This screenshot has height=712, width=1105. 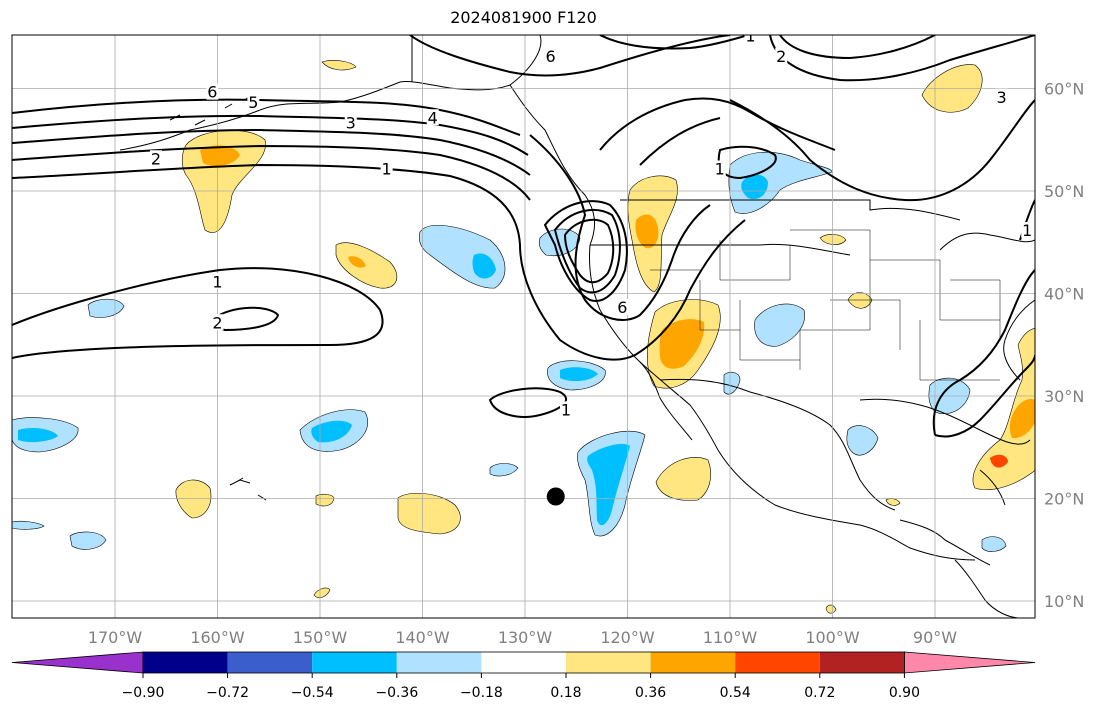 I want to click on chart-title: 2024081900 F120, so click(x=523, y=17).